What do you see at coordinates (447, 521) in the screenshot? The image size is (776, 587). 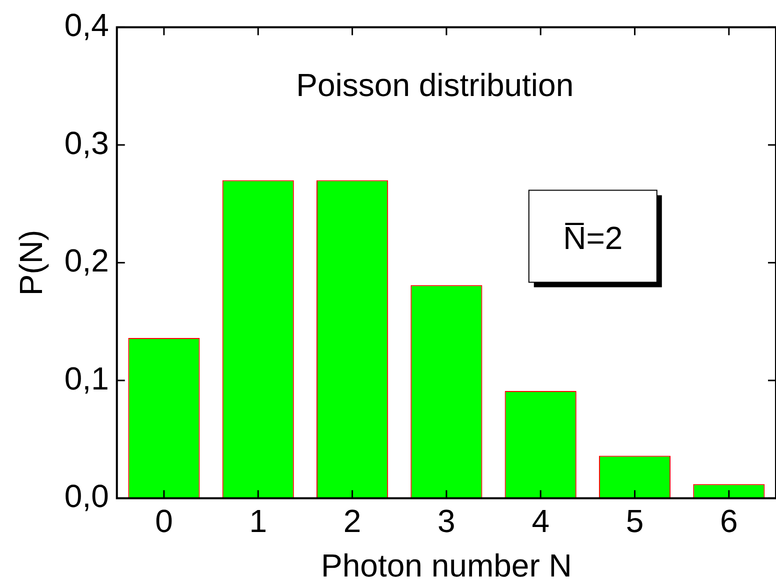 I see `x-tick-label: 3` at bounding box center [447, 521].